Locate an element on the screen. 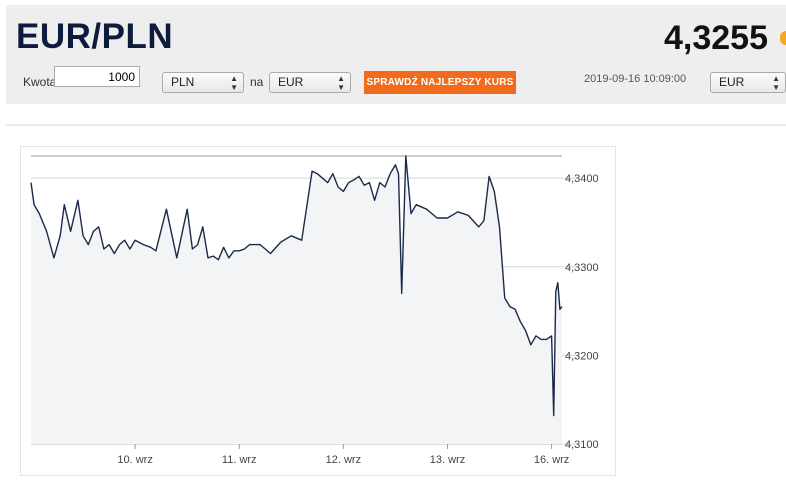  x-tick-label: 12. wrz is located at coordinates (343, 460).